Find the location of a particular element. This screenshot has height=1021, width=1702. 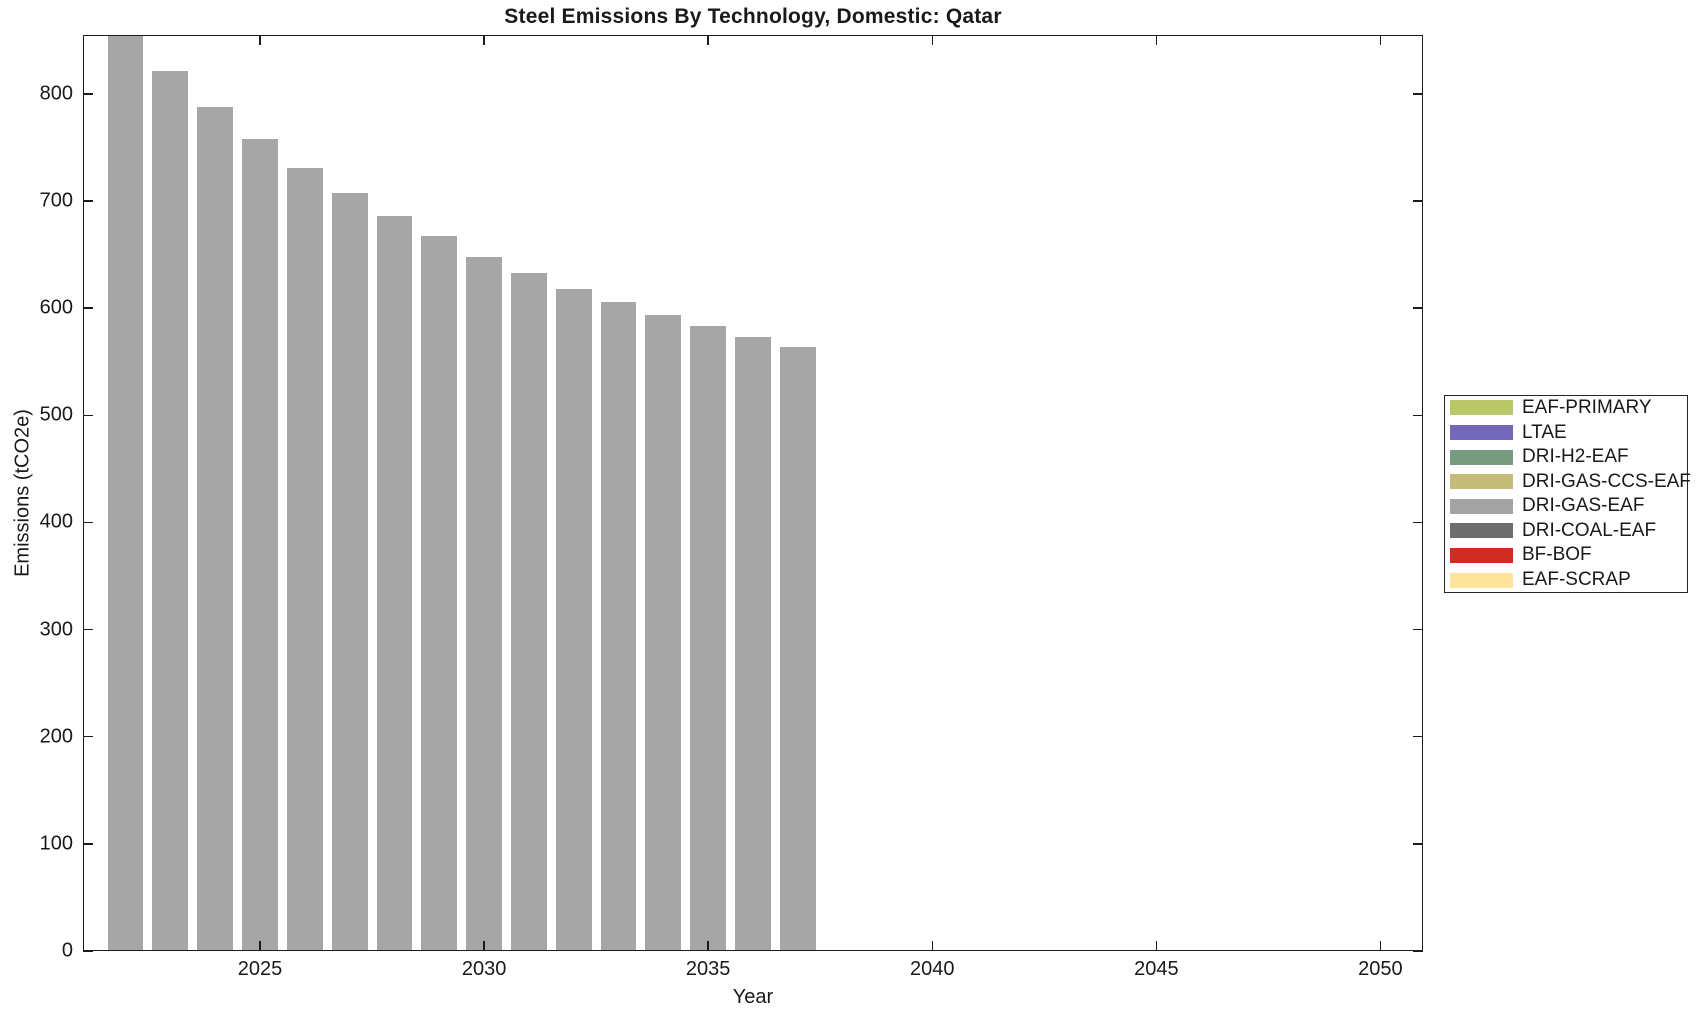

x-tick-top-2025 is located at coordinates (260, 40).